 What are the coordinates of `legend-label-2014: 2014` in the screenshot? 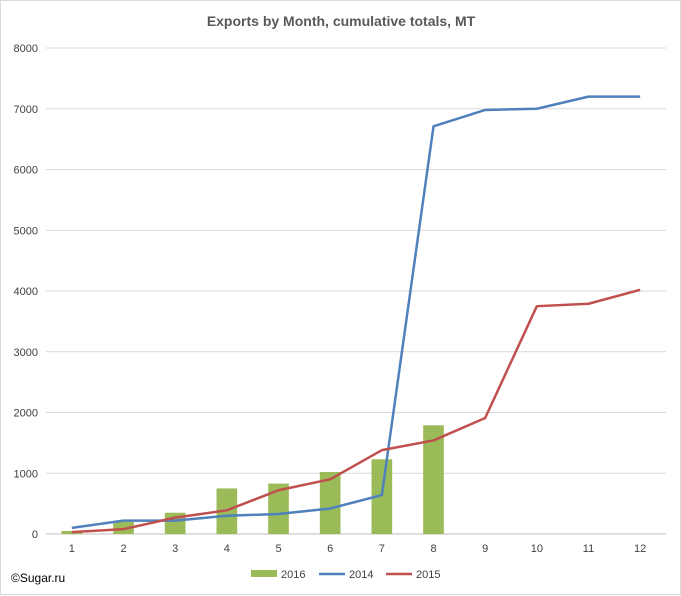 It's located at (361, 575).